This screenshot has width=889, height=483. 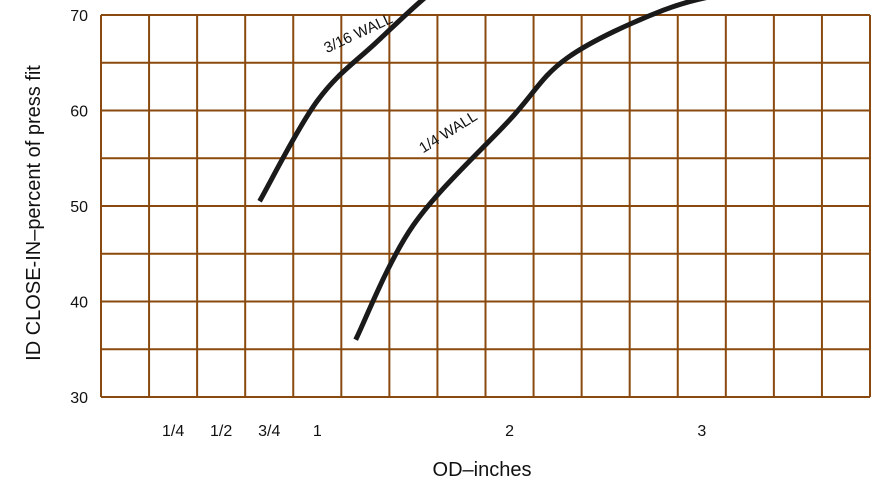 I want to click on series-line, so click(x=342, y=101).